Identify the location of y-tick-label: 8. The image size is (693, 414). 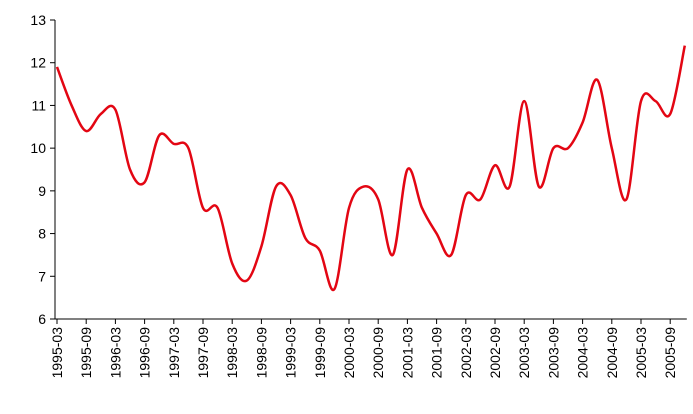
(42, 234).